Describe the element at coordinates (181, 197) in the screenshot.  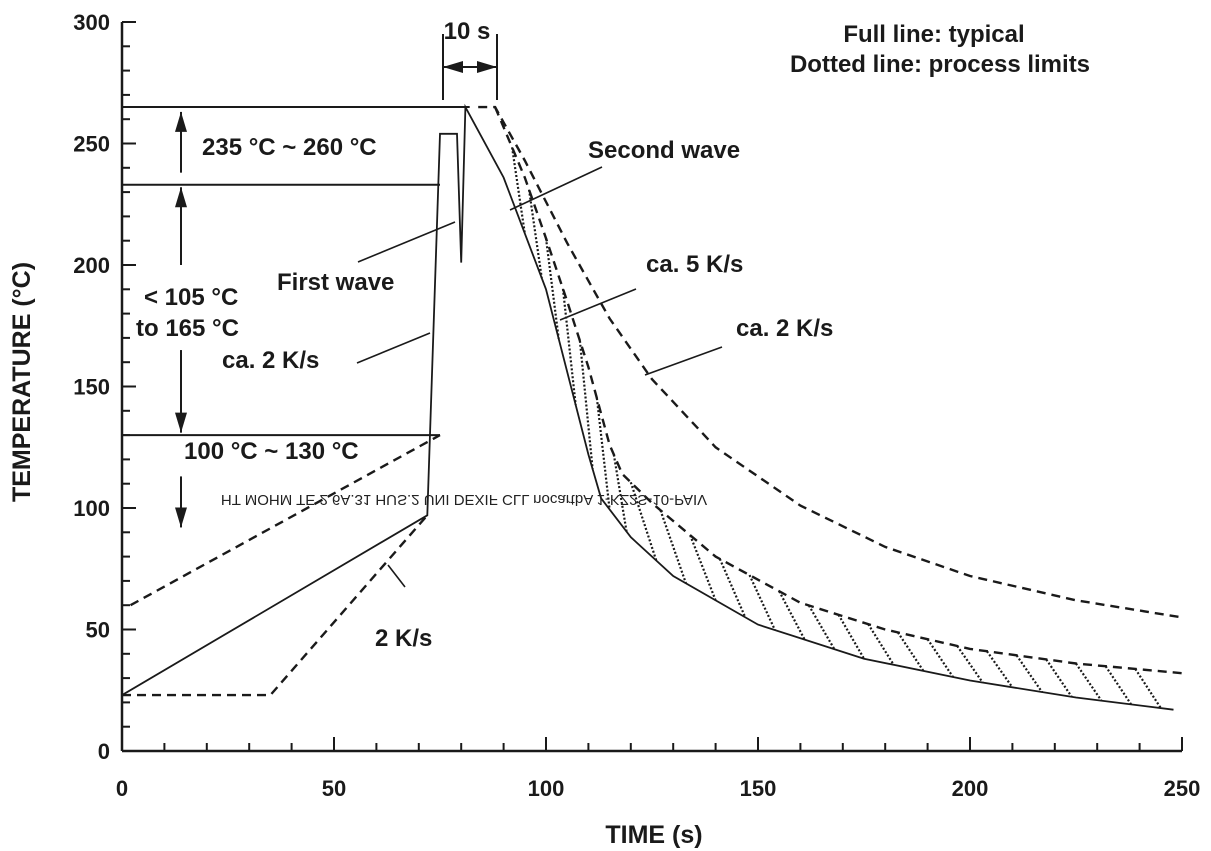
I see `arrow-preheat-up-head` at that location.